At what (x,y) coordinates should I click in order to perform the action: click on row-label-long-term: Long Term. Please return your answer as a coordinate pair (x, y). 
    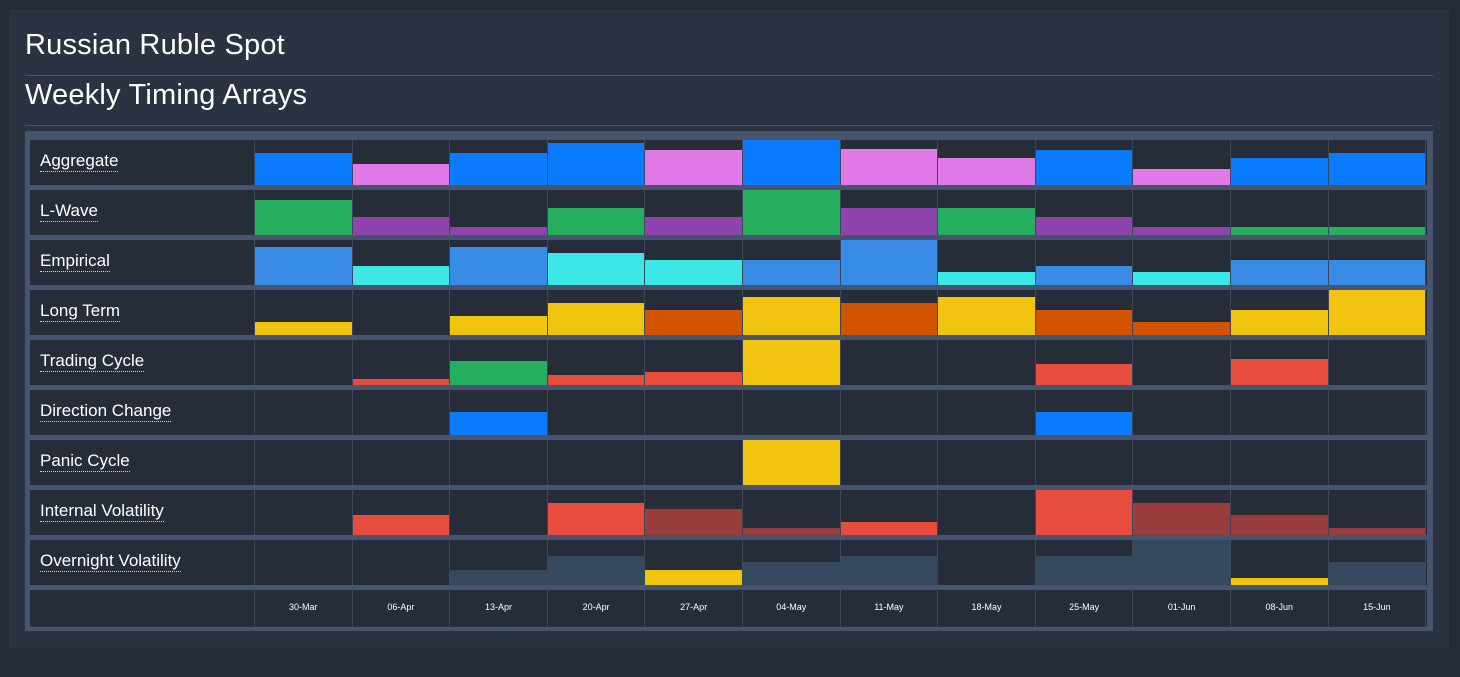
    Looking at the image, I should click on (80, 311).